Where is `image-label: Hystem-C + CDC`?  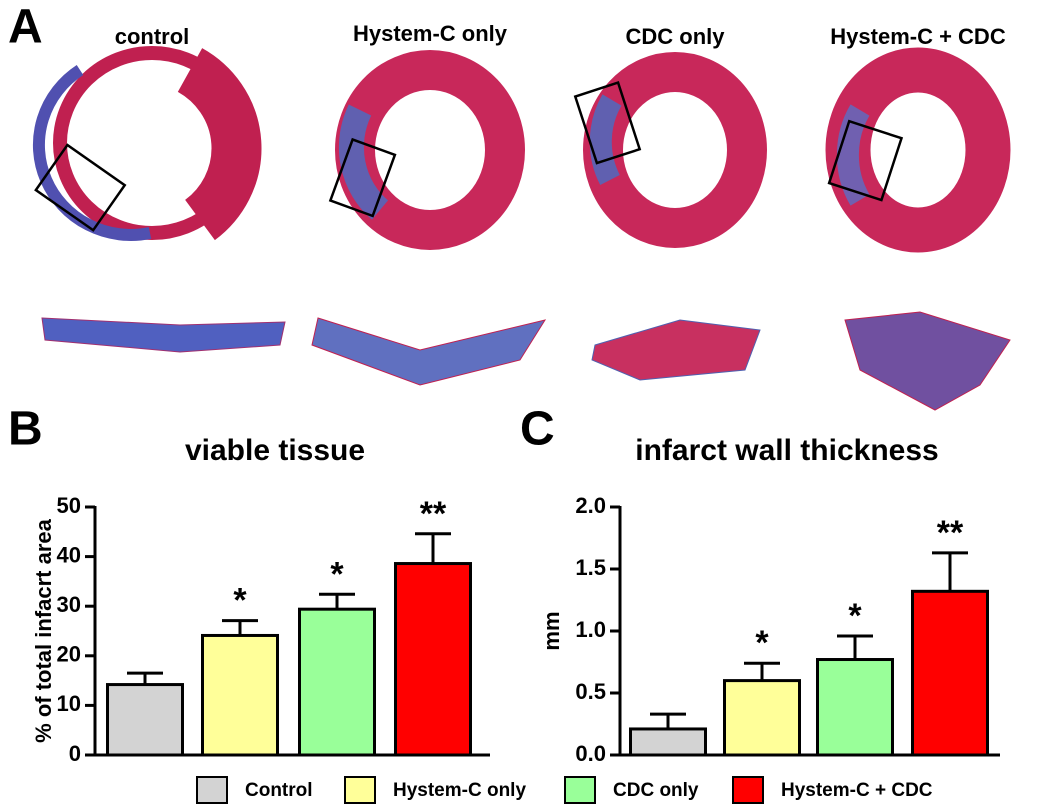 image-label: Hystem-C + CDC is located at coordinates (918, 36).